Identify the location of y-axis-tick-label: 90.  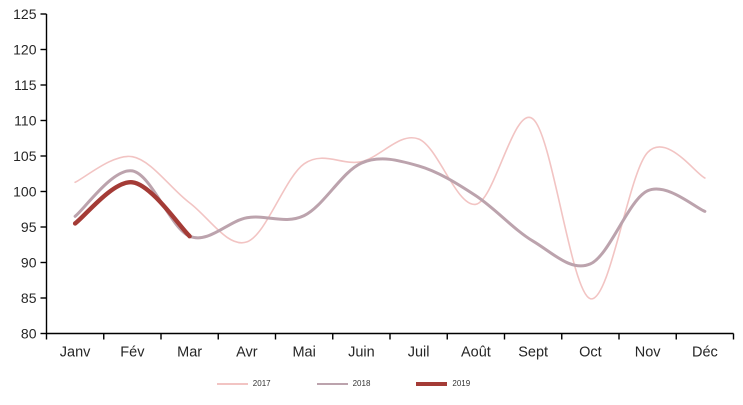
(29, 263).